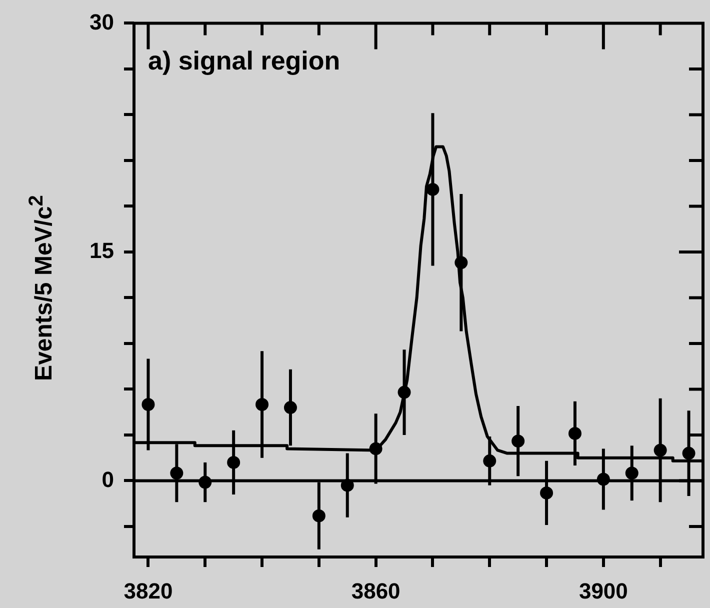 The image size is (710, 608). What do you see at coordinates (148, 591) in the screenshot?
I see `x-tick-label: 3820` at bounding box center [148, 591].